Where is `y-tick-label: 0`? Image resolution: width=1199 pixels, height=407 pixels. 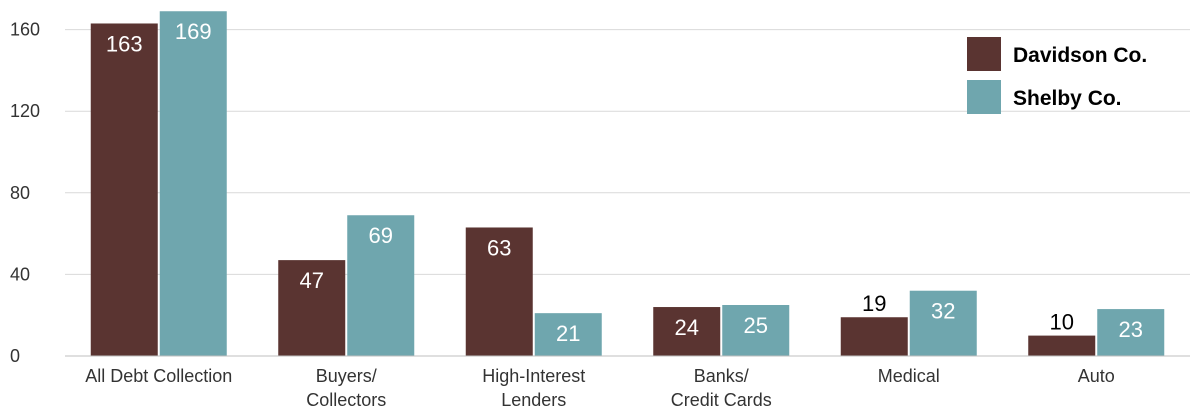 y-tick-label: 0 is located at coordinates (15, 356).